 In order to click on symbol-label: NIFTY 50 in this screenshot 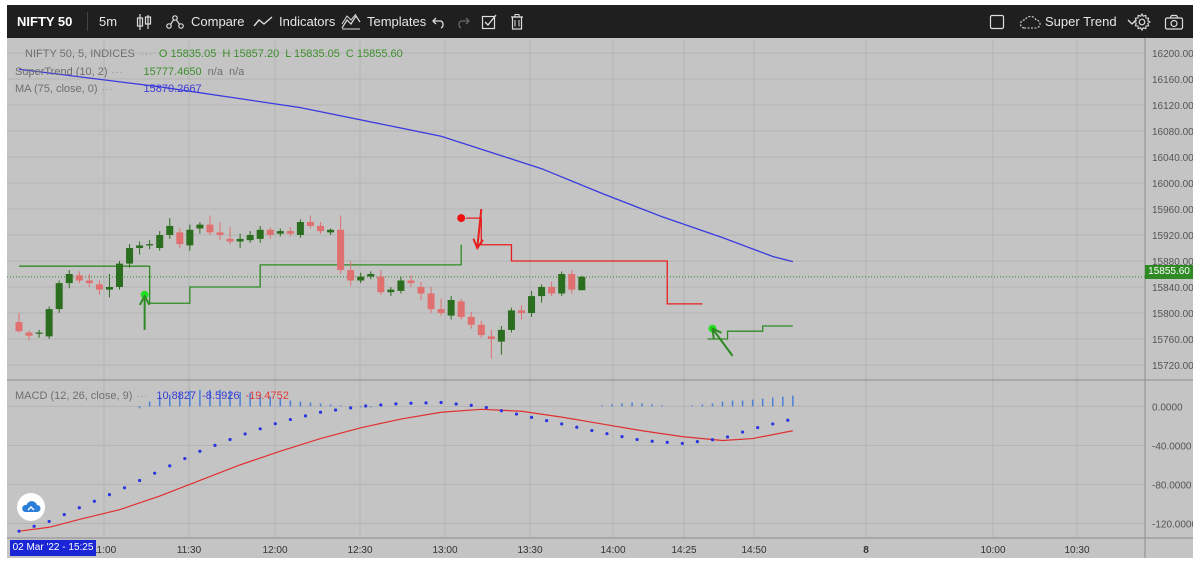, I will do `click(45, 21)`.